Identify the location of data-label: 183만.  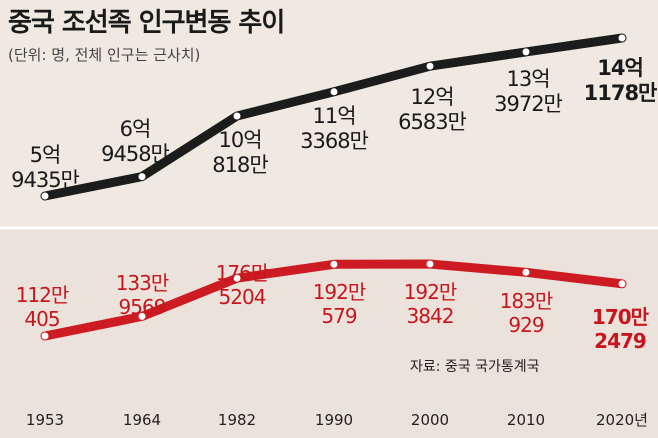
(526, 301).